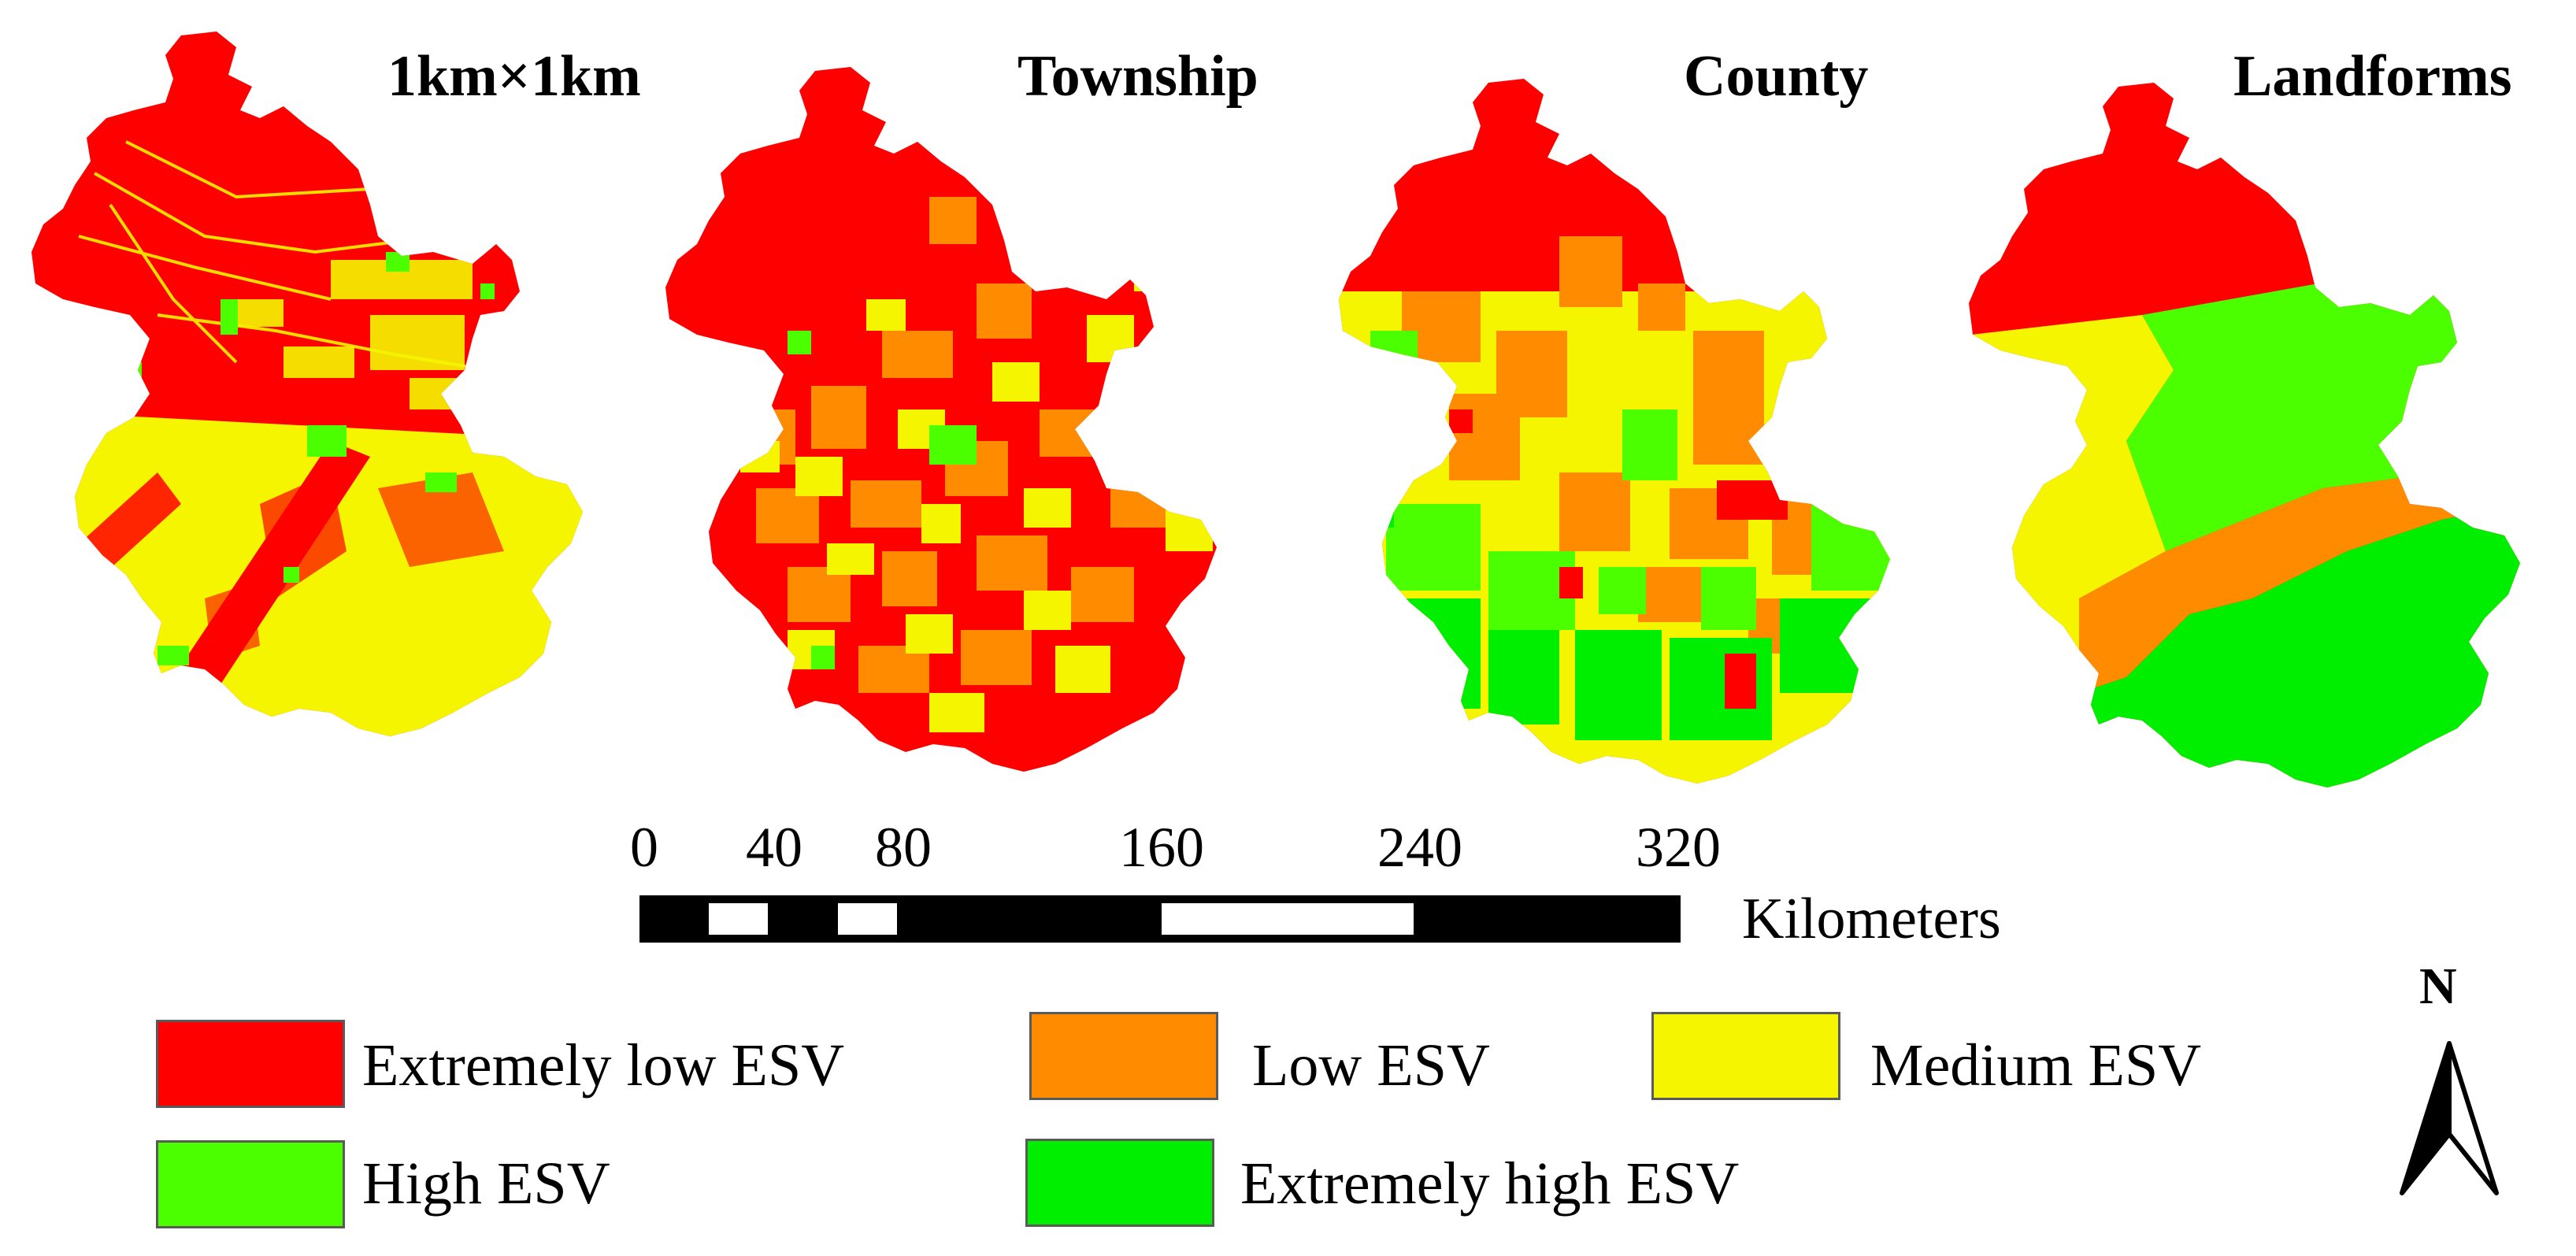 The width and height of the screenshot is (2576, 1256). Describe the element at coordinates (1161, 847) in the screenshot. I see `scale-tick: 160` at that location.